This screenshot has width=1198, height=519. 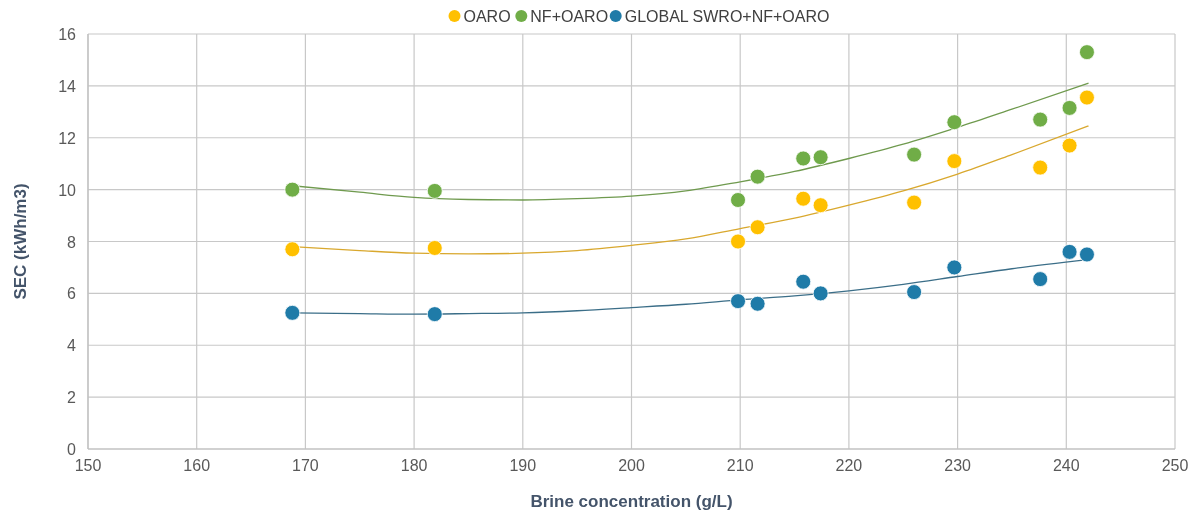 What do you see at coordinates (305, 465) in the screenshot?
I see `x-tick-label: 170` at bounding box center [305, 465].